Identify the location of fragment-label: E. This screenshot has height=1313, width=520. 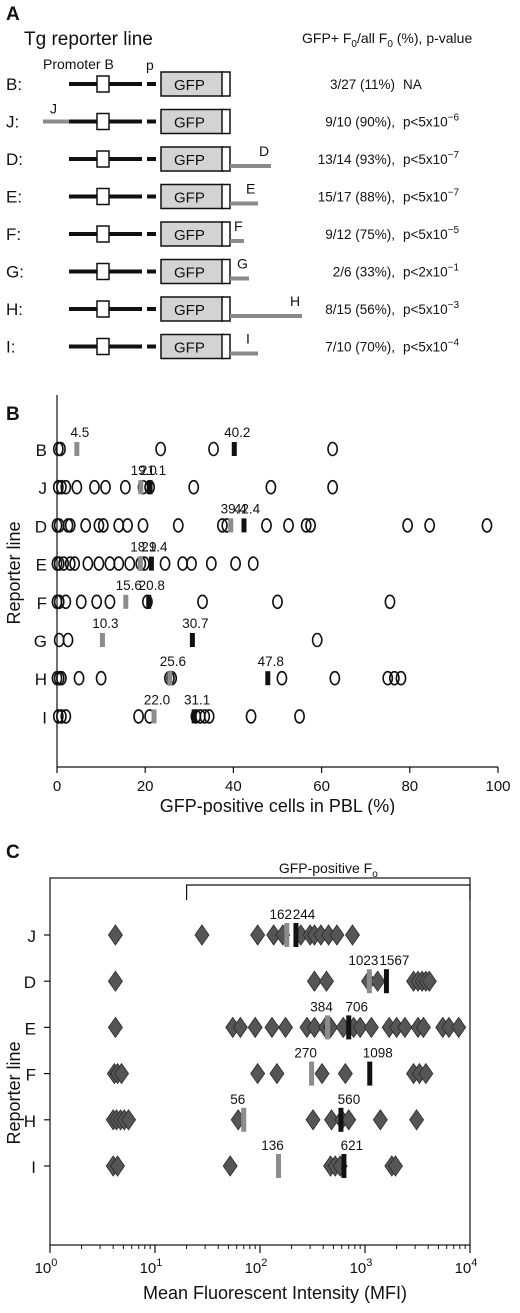
(250, 189).